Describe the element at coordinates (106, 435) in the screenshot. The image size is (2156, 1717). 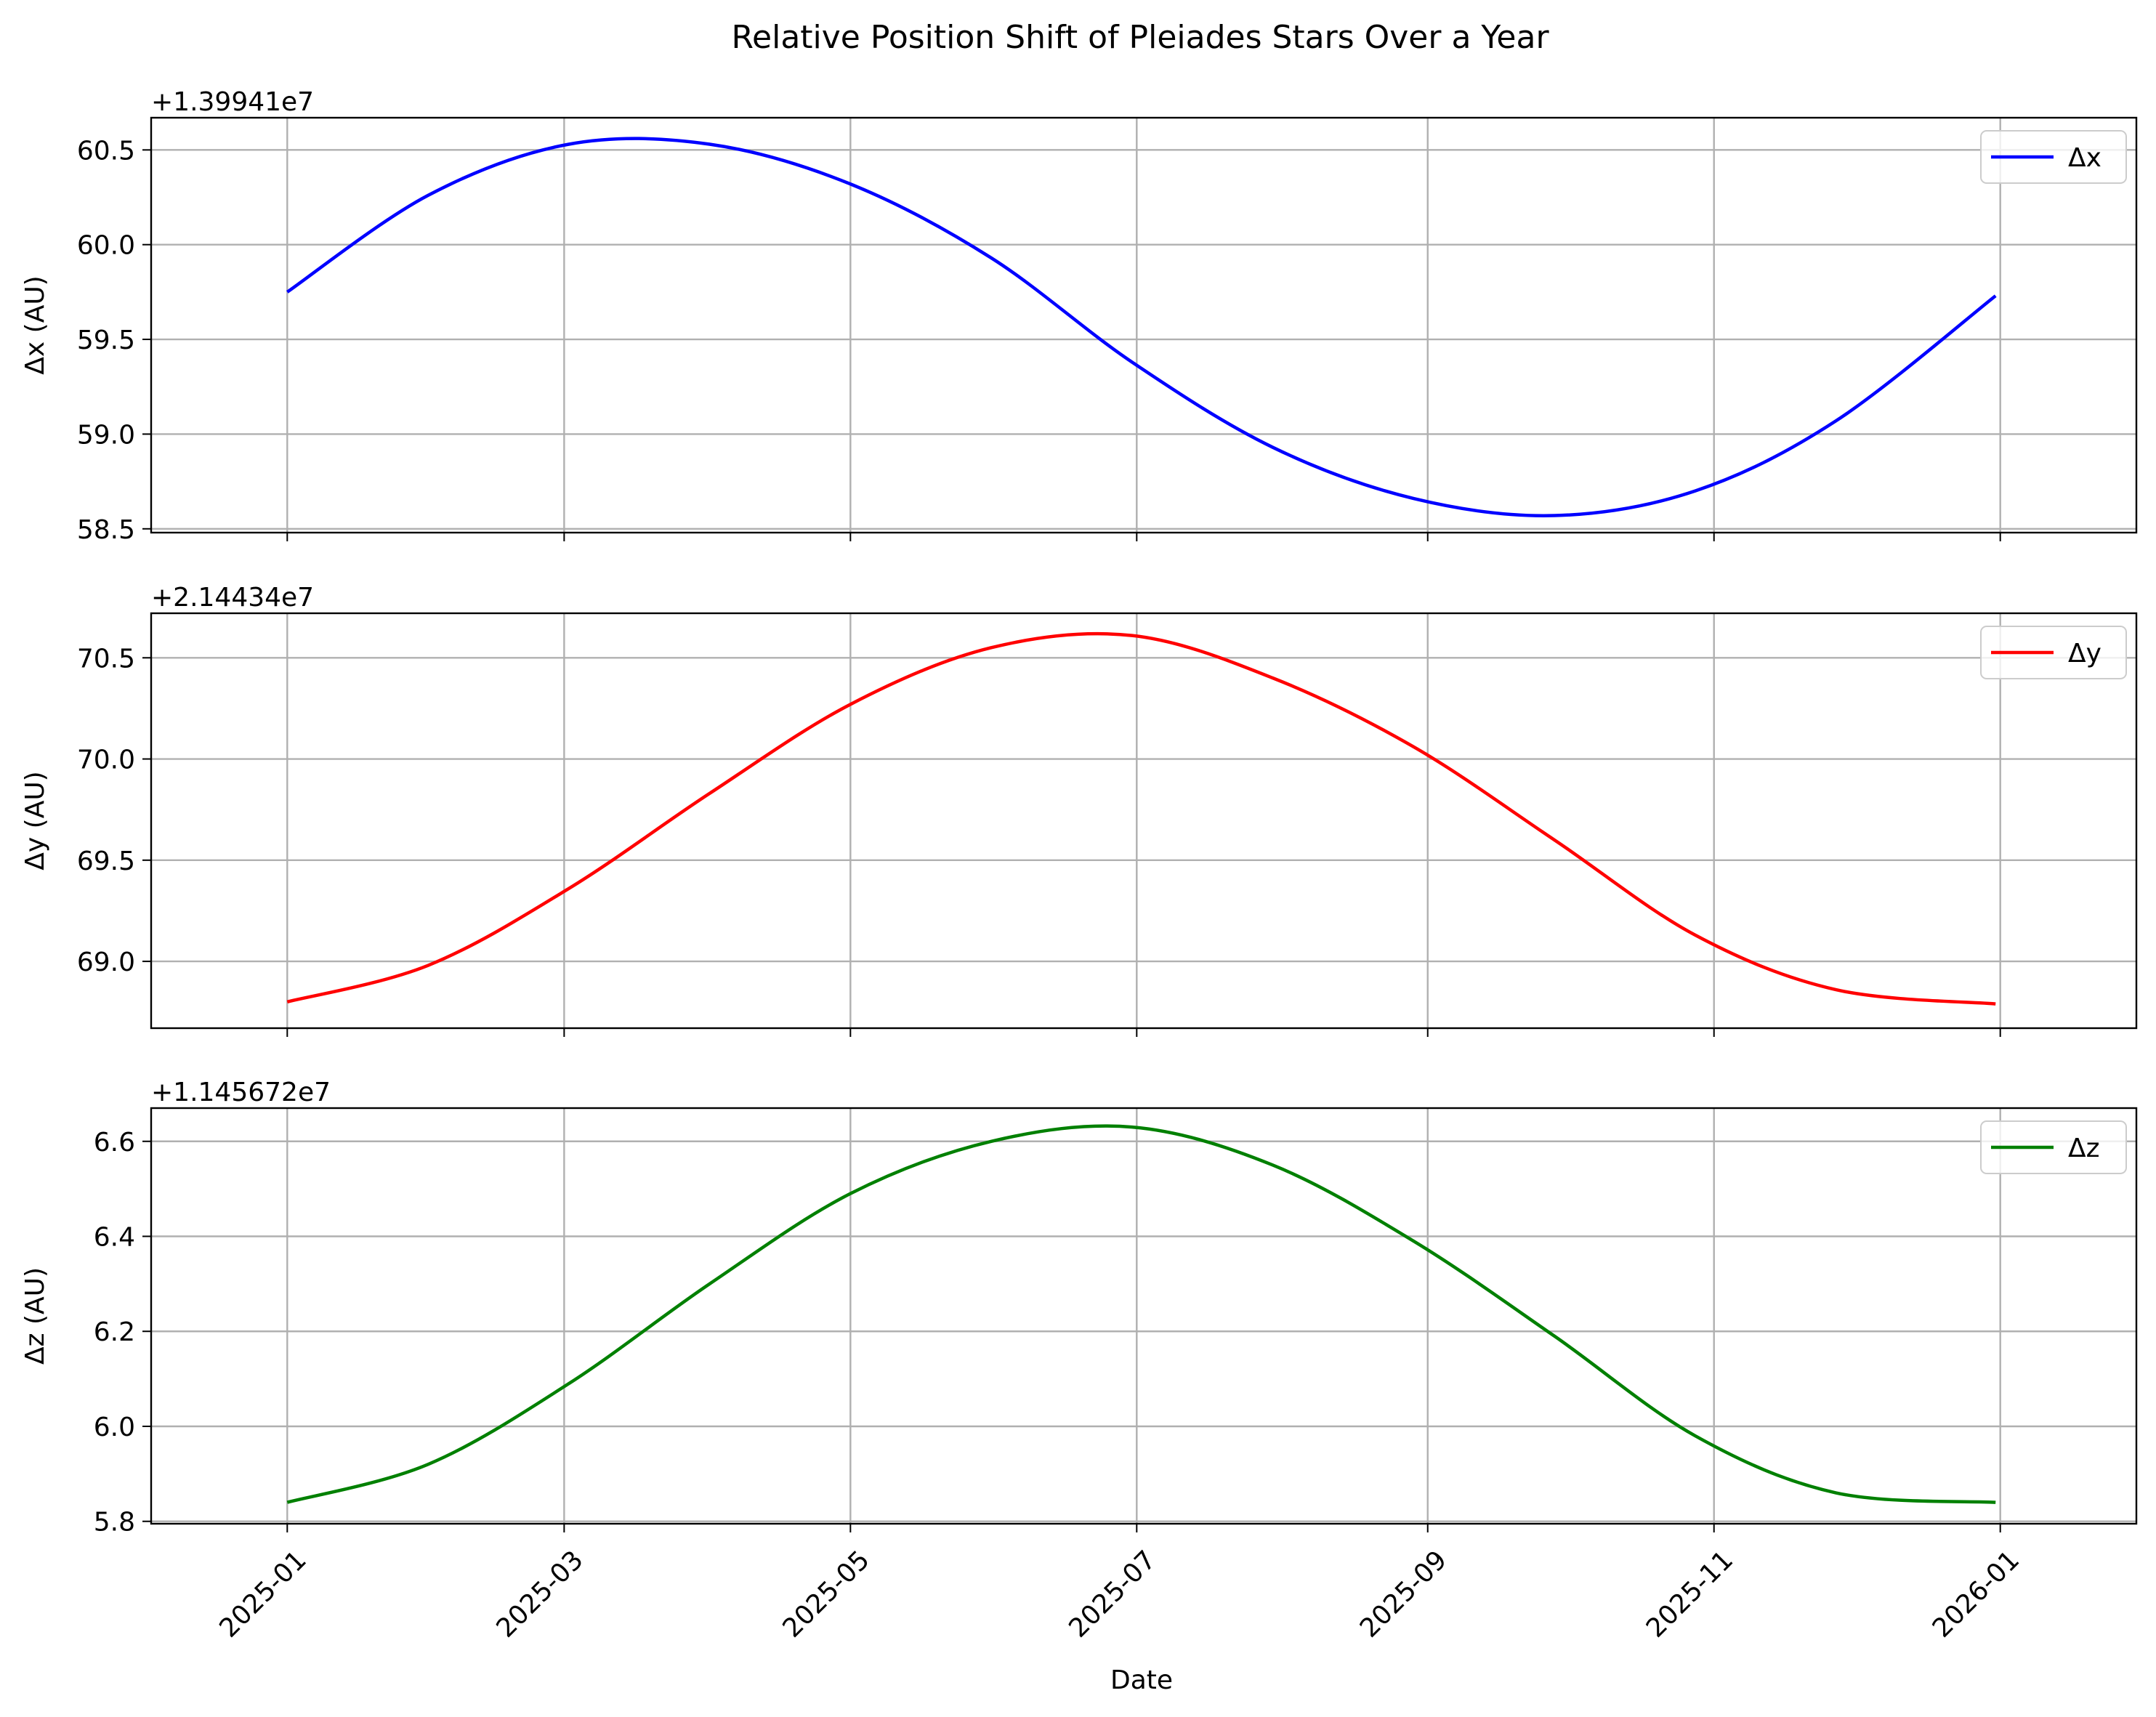
I see `y-tick-label: 59.0` at that location.